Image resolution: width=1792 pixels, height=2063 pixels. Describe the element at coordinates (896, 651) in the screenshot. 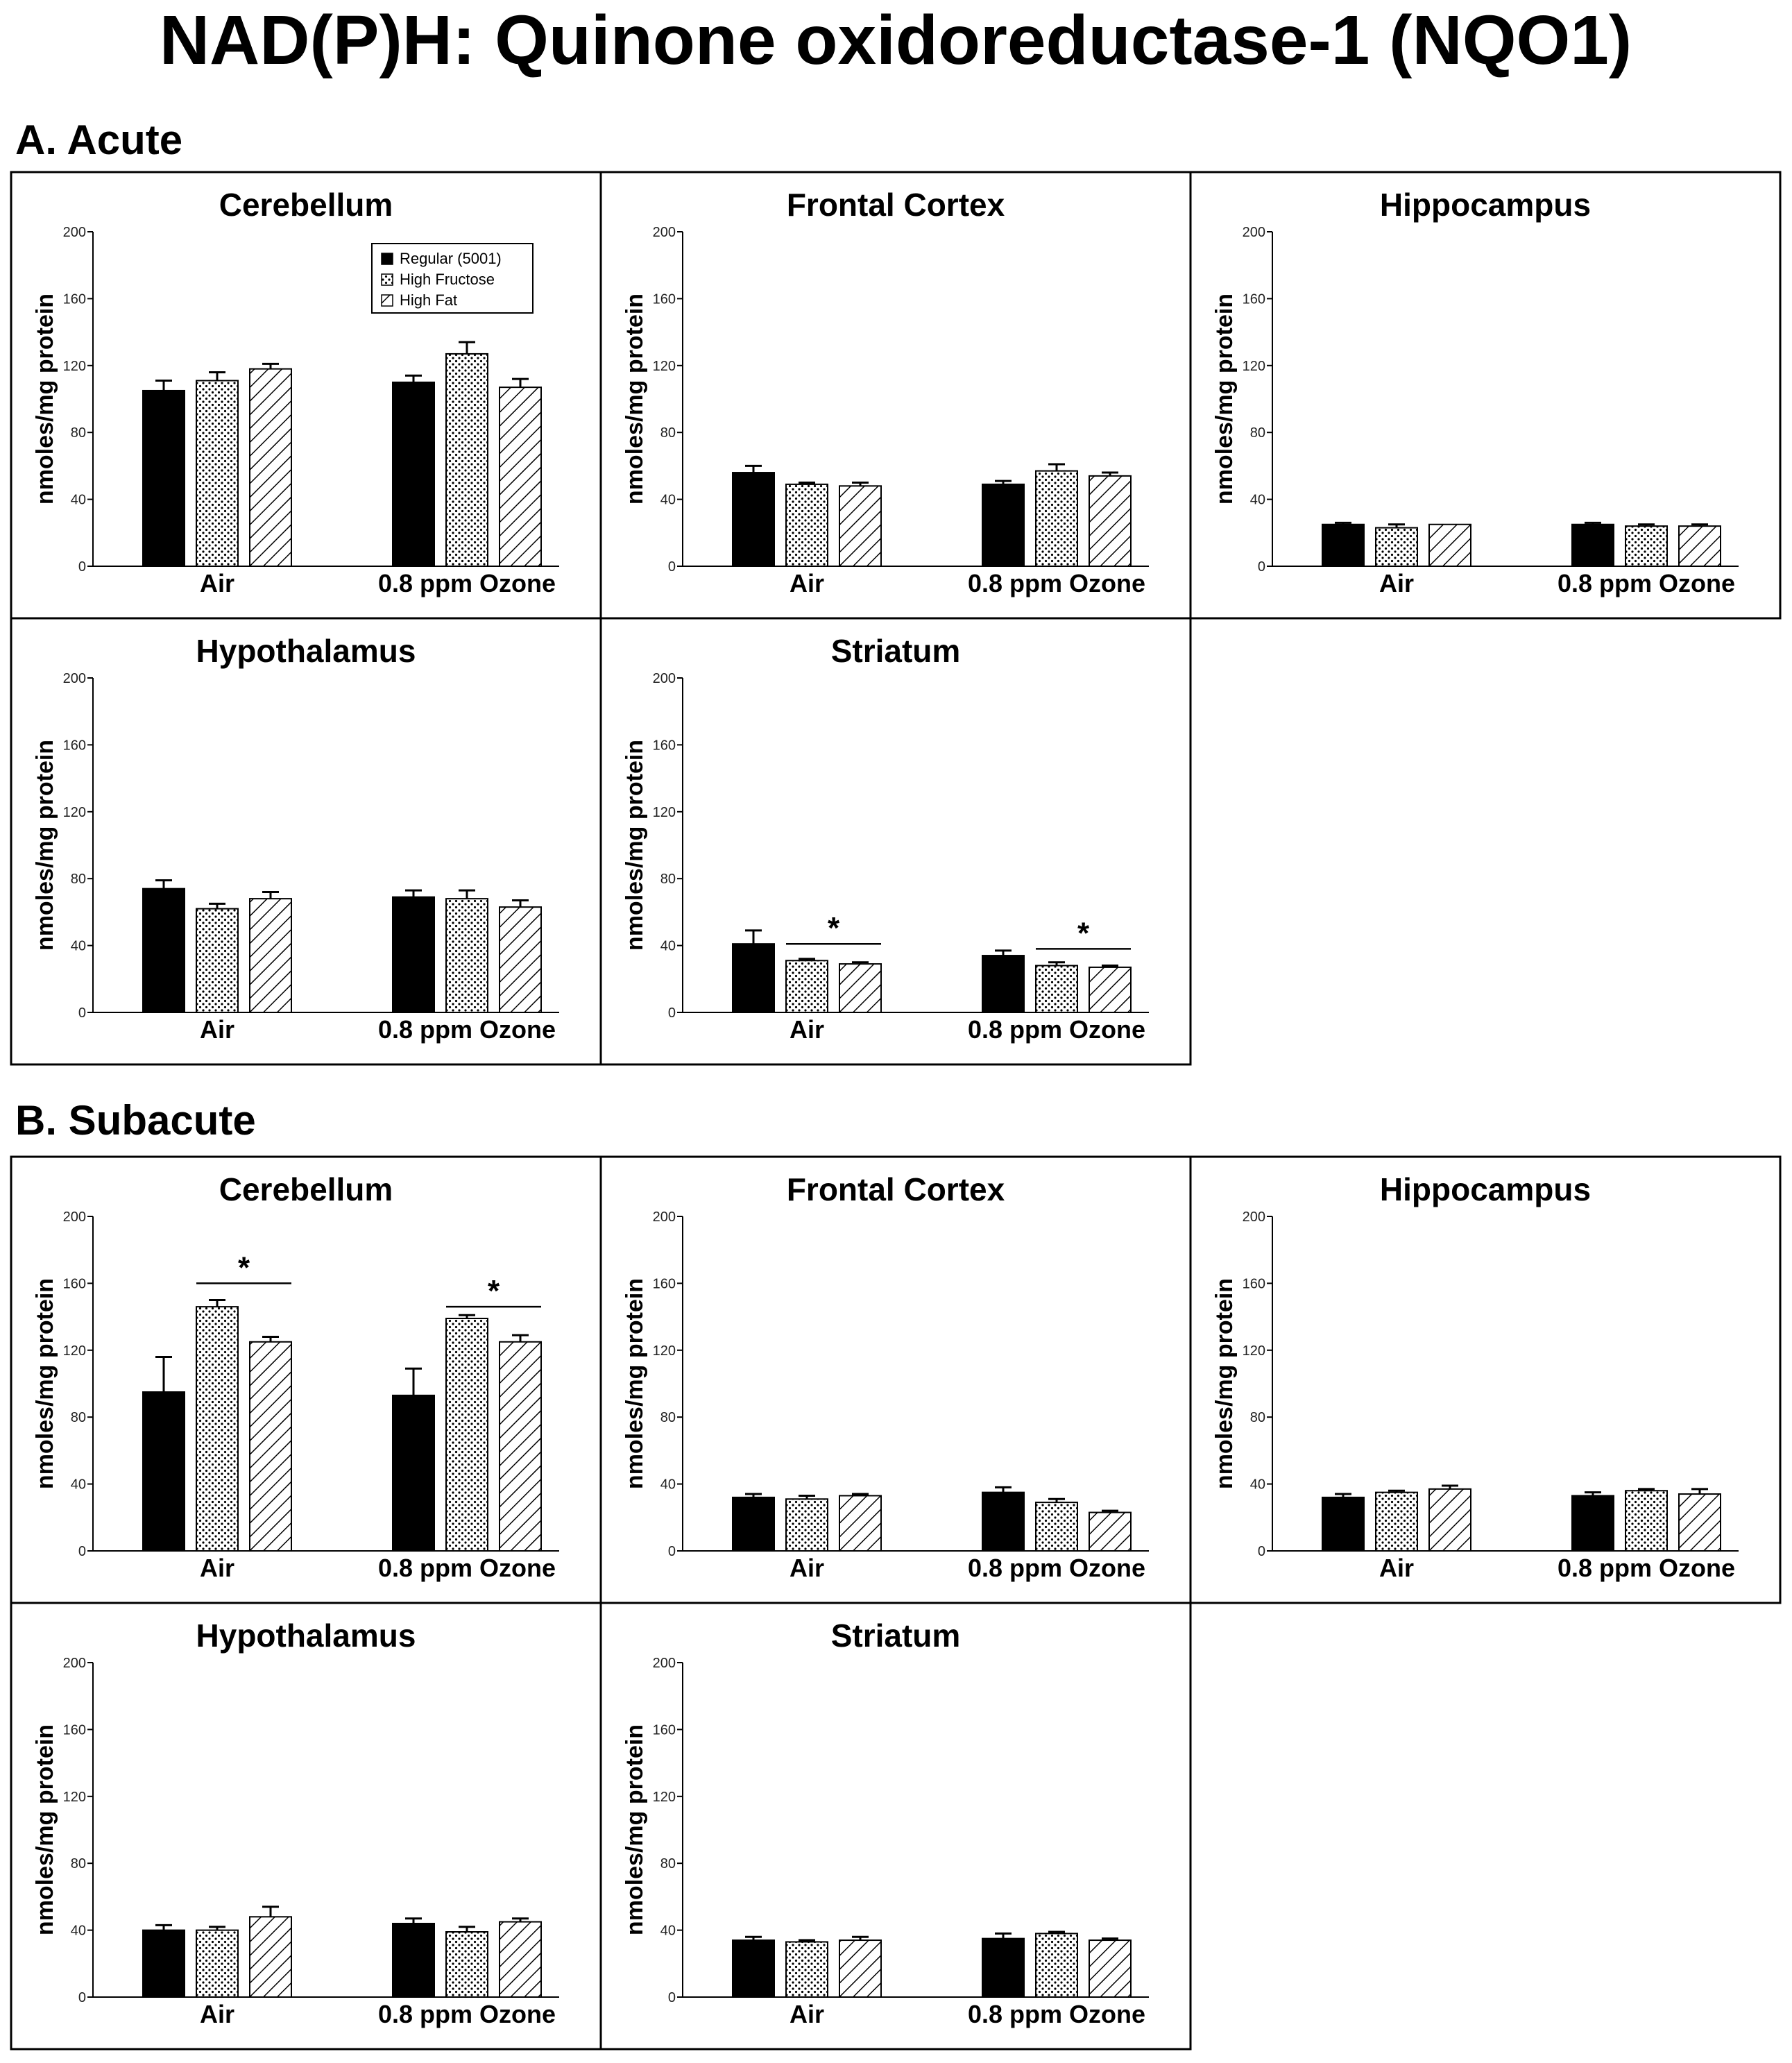

I see `panel-title: Striatum` at that location.